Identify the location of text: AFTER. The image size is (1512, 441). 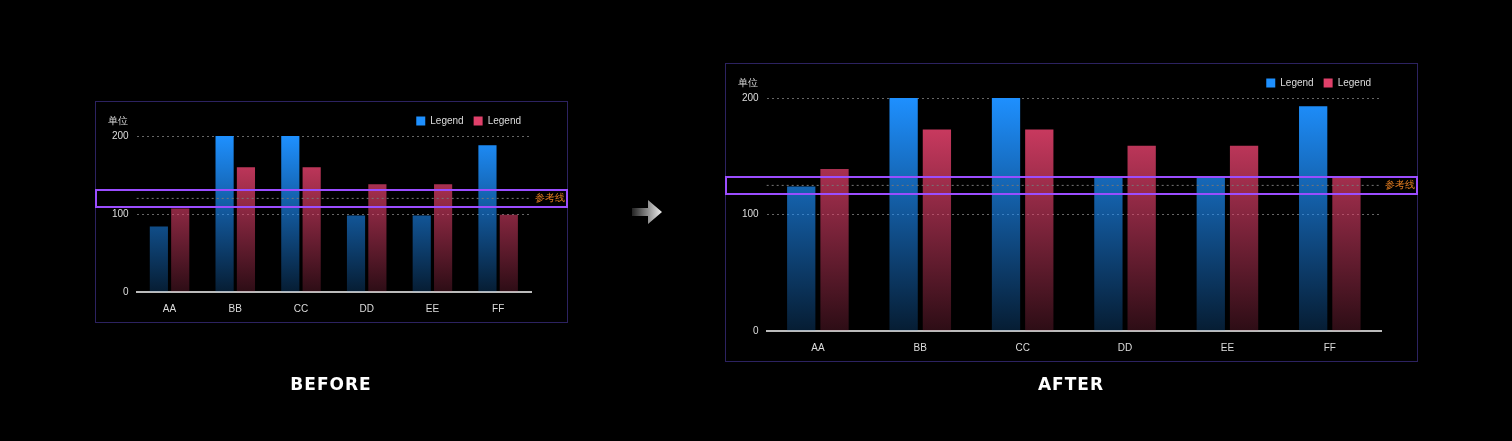
(1071, 384).